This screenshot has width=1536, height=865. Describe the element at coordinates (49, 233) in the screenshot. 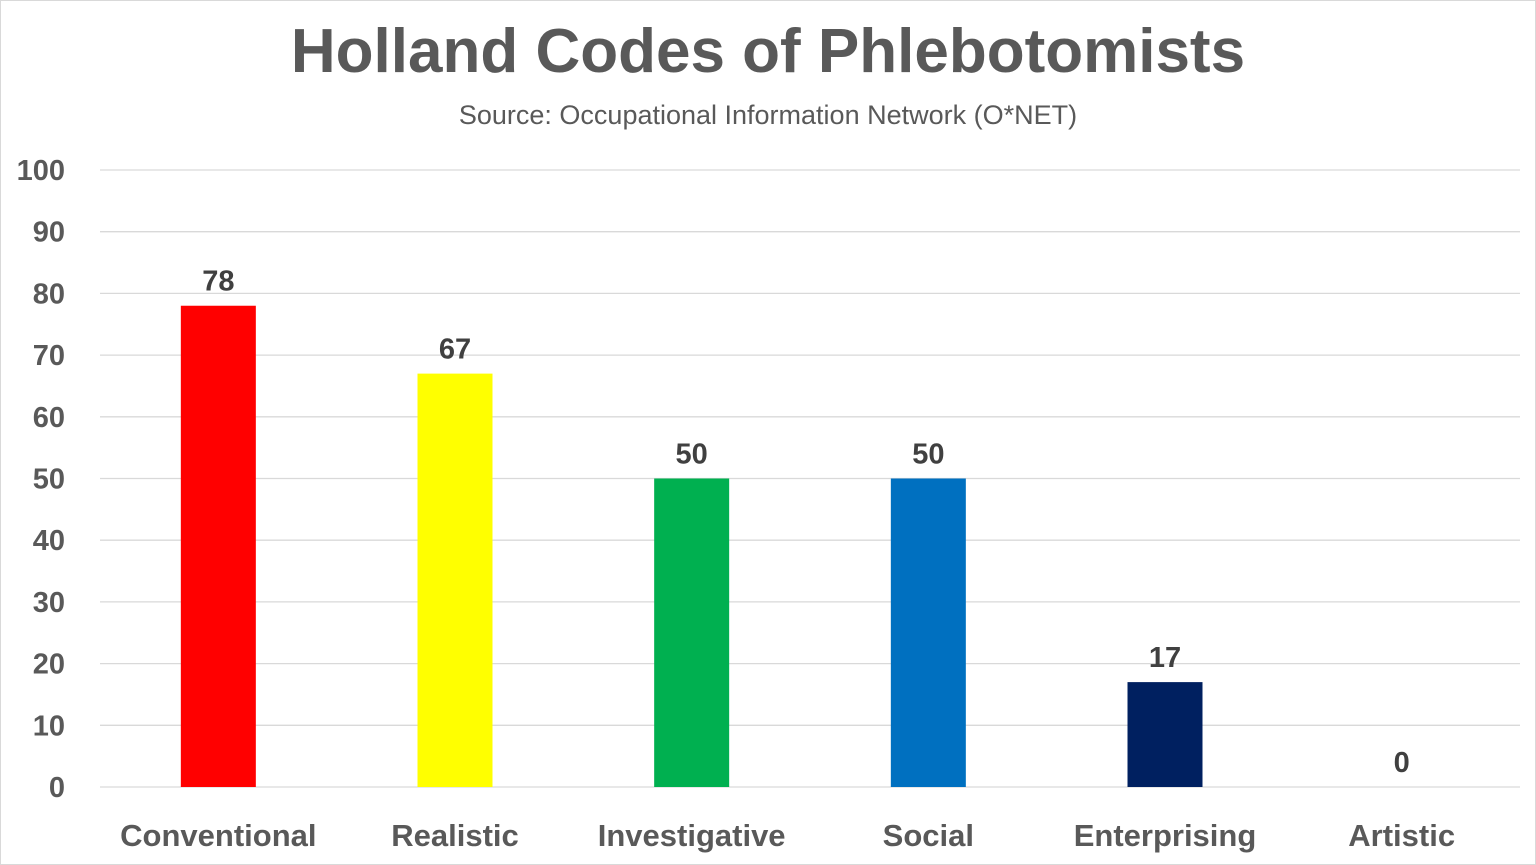

I see `y-tick-label-90: 90` at that location.